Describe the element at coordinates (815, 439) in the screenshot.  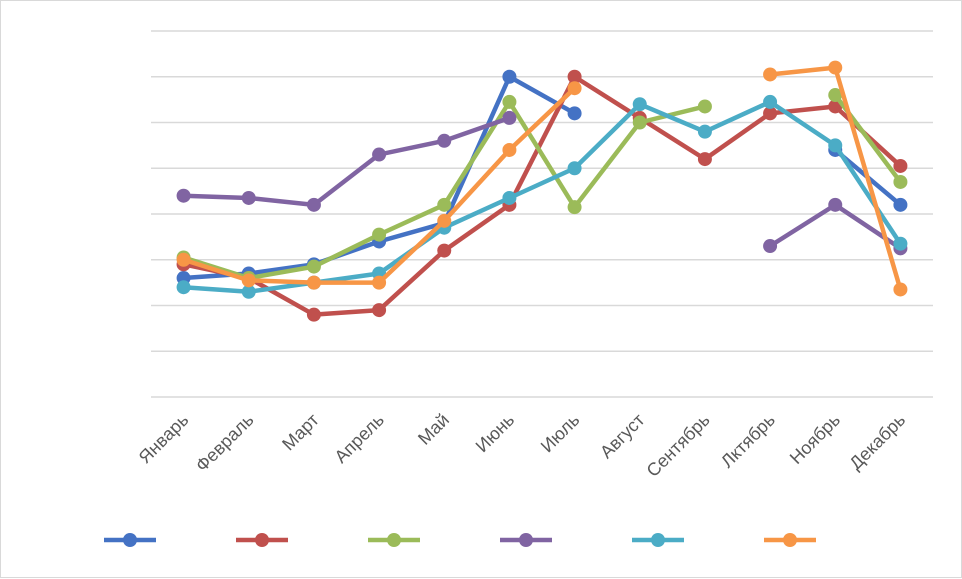
I see `x-tick-label: Ноябрь` at that location.